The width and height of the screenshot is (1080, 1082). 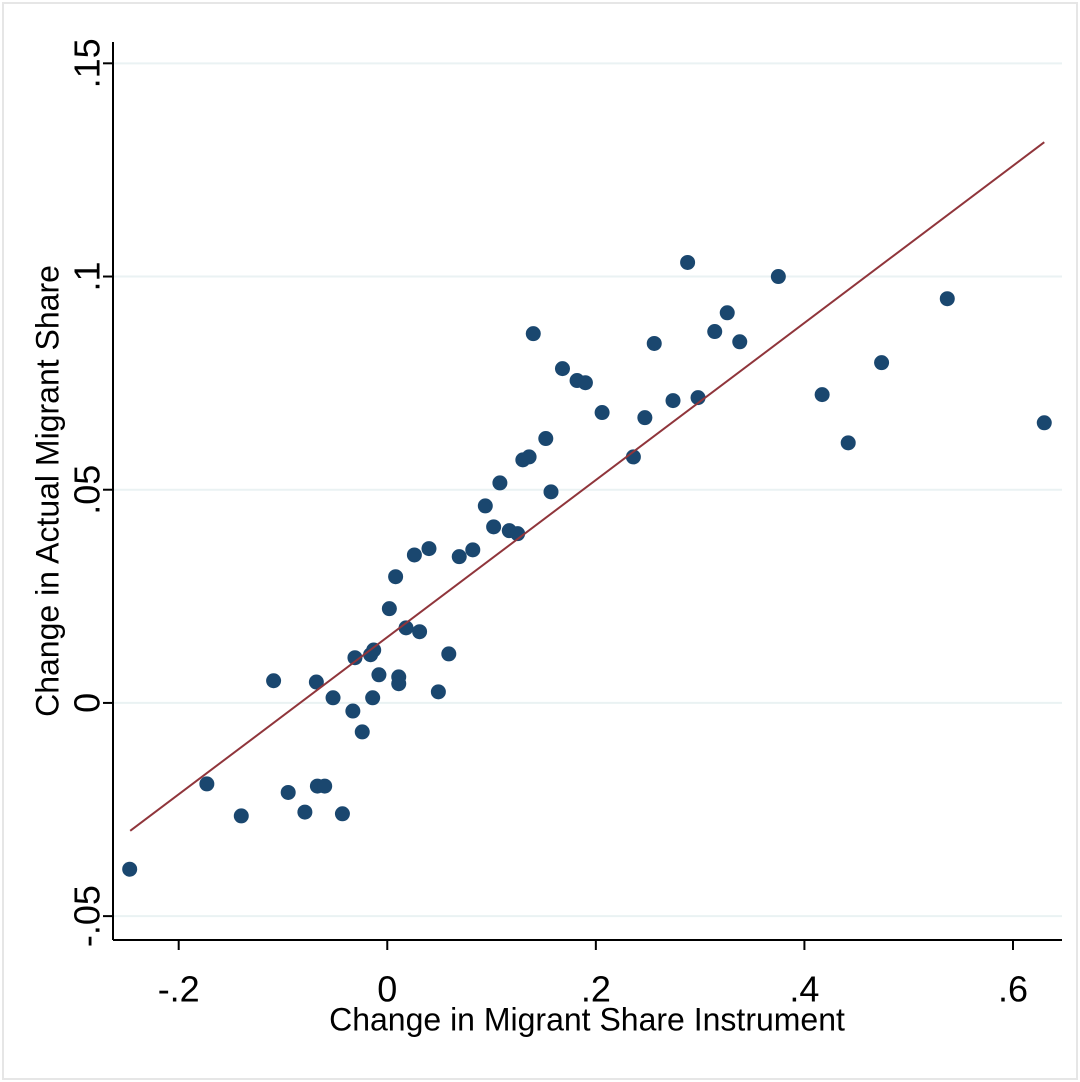 What do you see at coordinates (87, 703) in the screenshot?
I see `y-tick-label: 0` at bounding box center [87, 703].